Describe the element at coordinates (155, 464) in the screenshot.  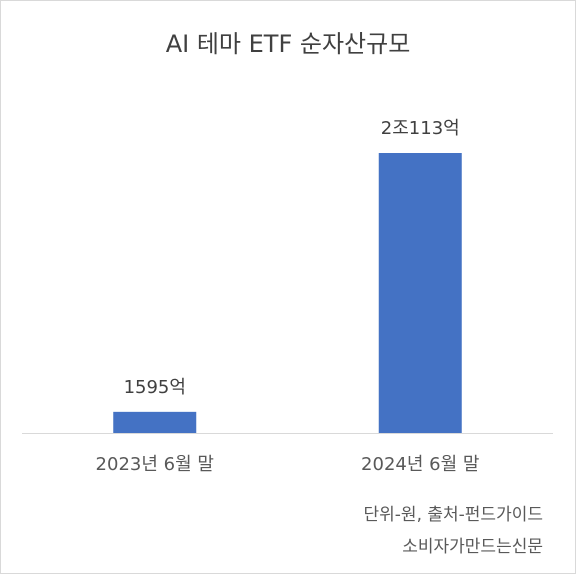
I see `x-tick-label: 2023년 6월 말` at that location.